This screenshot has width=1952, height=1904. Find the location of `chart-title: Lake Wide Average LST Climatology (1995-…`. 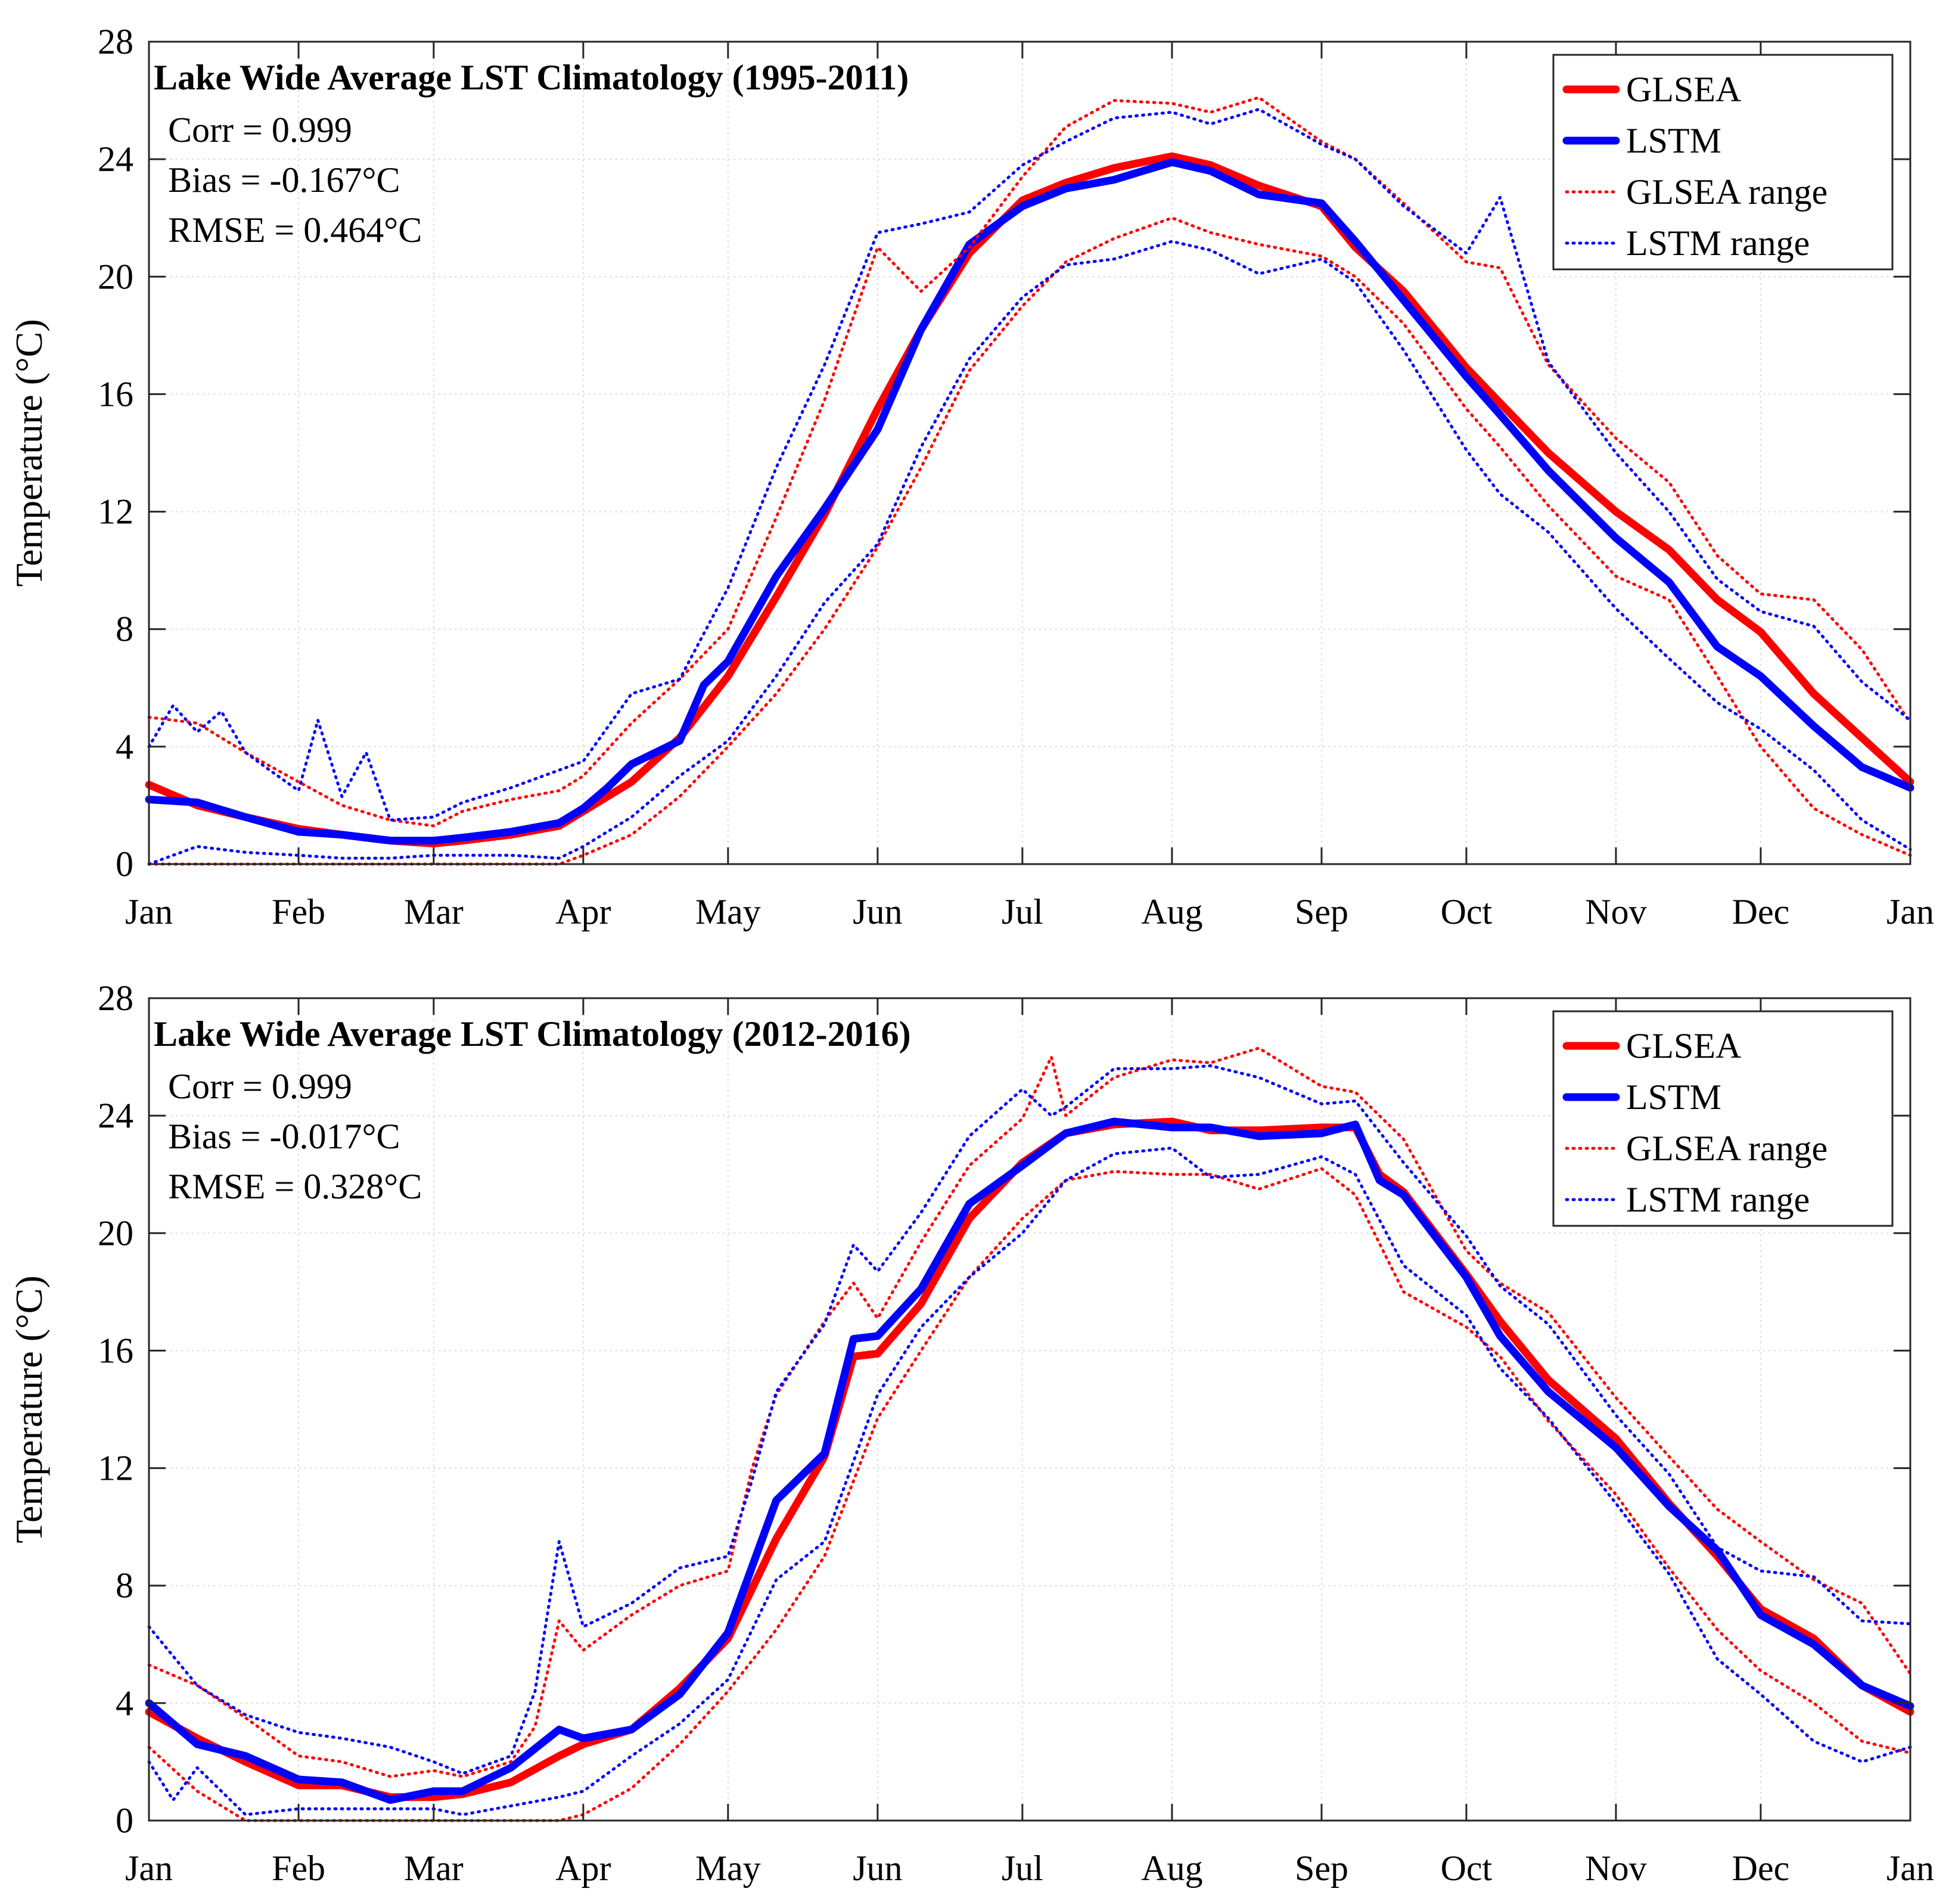

chart-title: Lake Wide Average LST Climatology (1995-… is located at coordinates (531, 77).